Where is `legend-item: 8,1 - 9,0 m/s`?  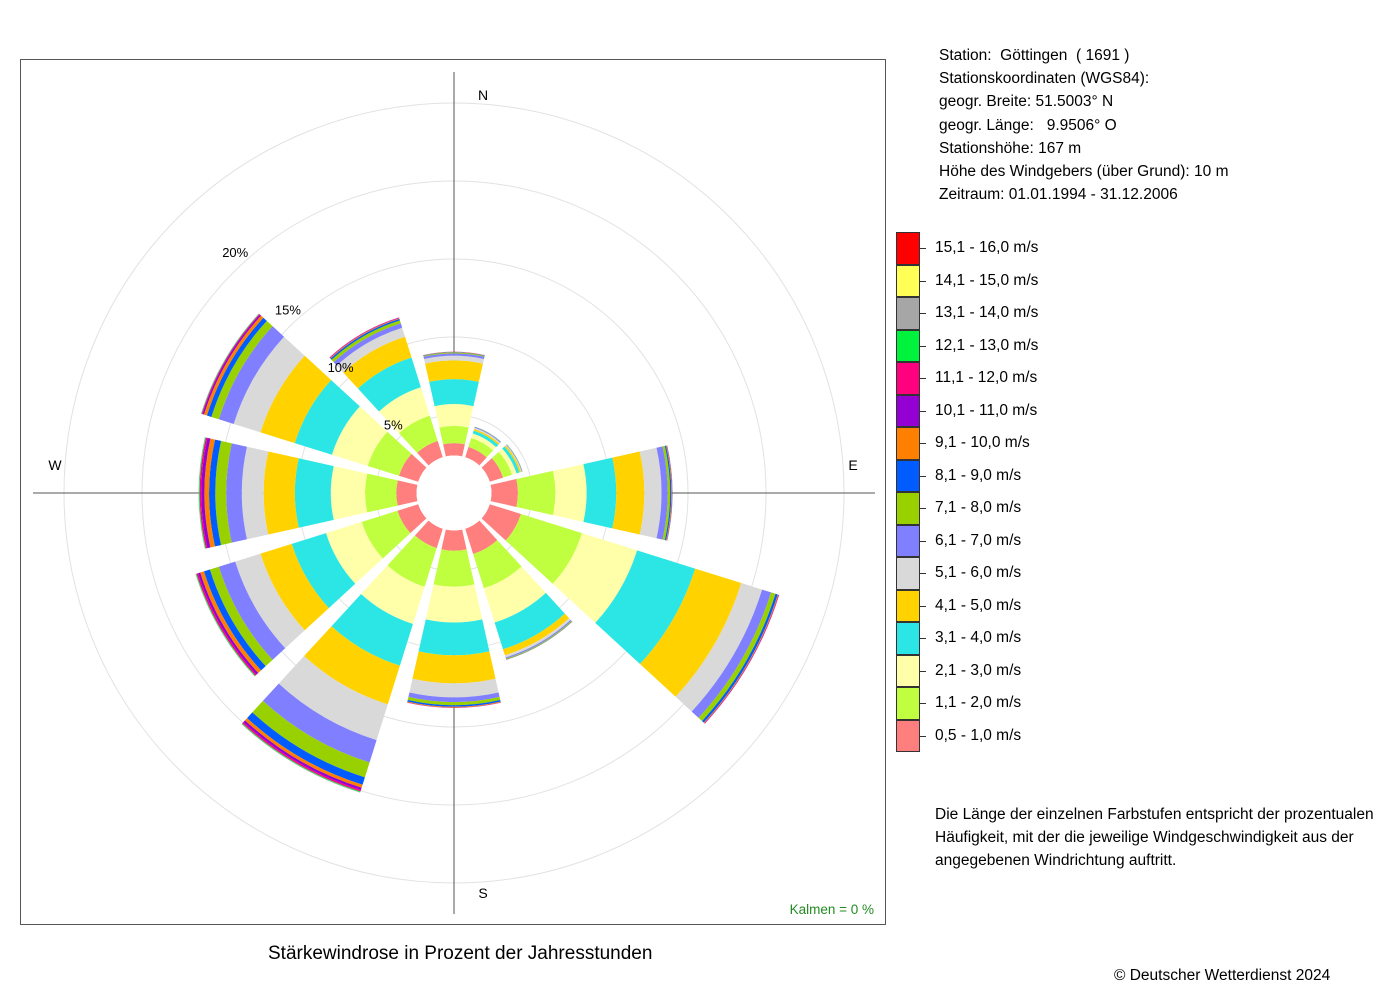
legend-item: 8,1 - 9,0 m/s is located at coordinates (1046, 475).